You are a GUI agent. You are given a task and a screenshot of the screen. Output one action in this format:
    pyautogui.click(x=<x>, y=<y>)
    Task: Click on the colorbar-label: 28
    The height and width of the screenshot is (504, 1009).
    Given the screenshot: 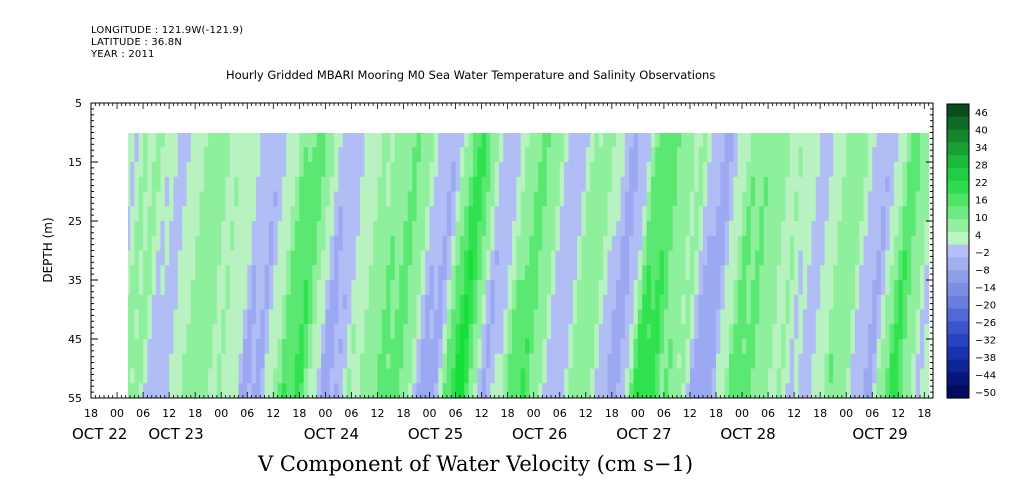 What is the action you would take?
    pyautogui.click(x=981, y=166)
    